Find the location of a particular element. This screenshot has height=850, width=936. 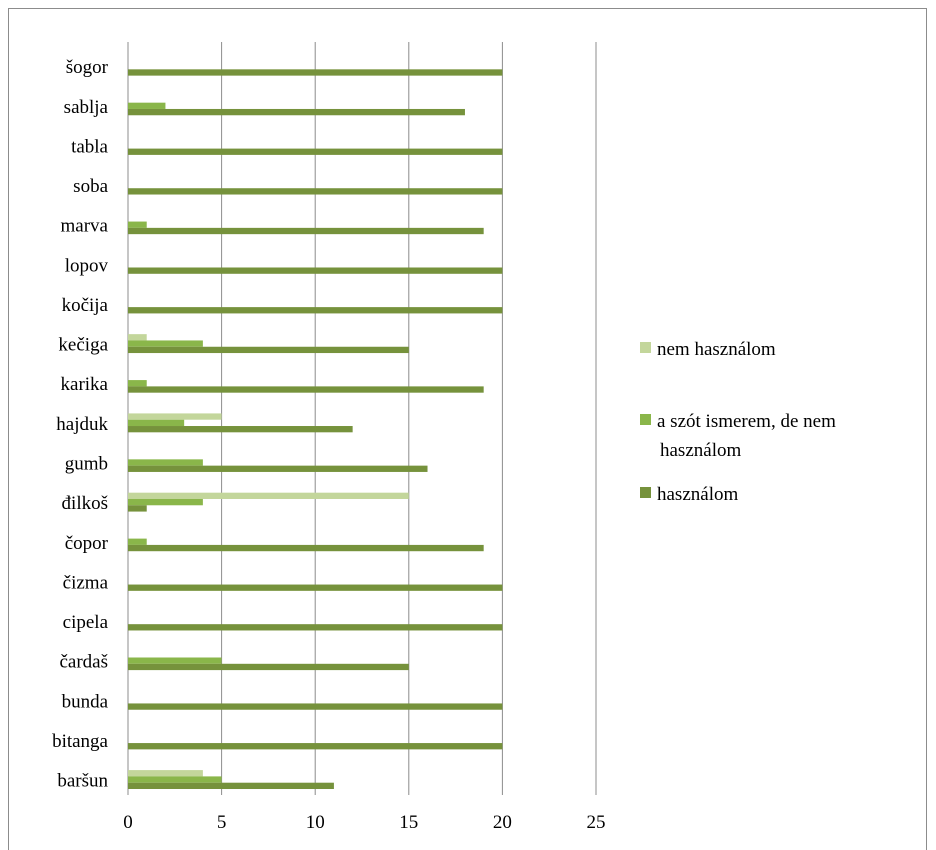

category-label: gumb is located at coordinates (86, 463).